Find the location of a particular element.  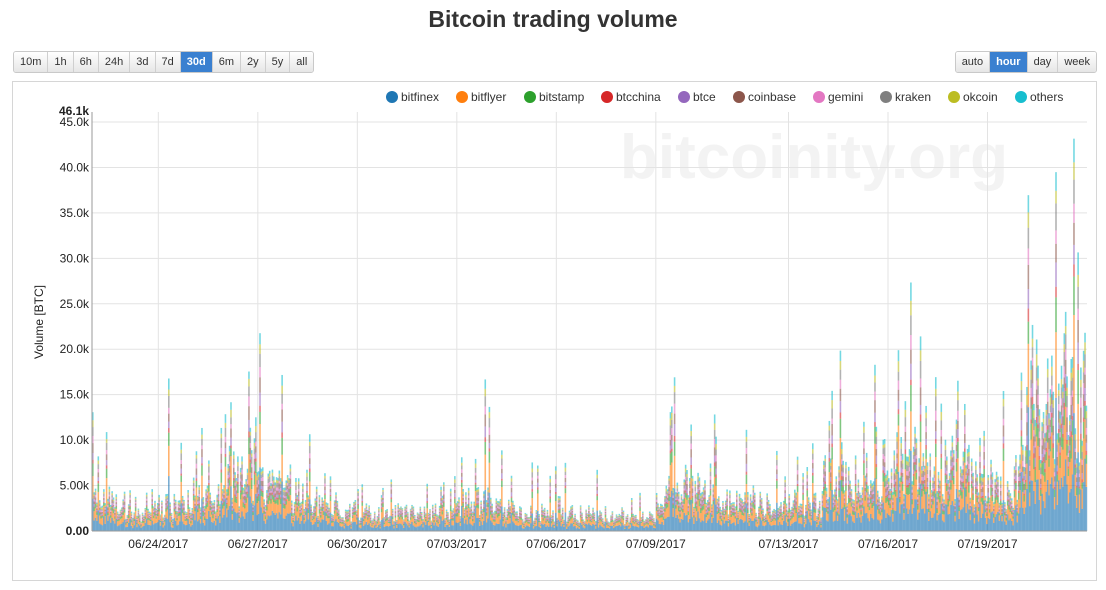

resolution-auto-button: auto is located at coordinates (973, 62).